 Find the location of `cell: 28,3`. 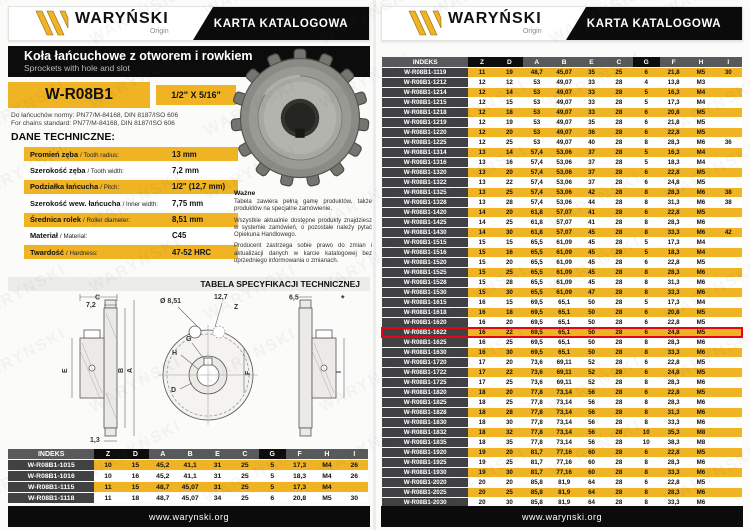

cell: 28,3 is located at coordinates (673, 382).